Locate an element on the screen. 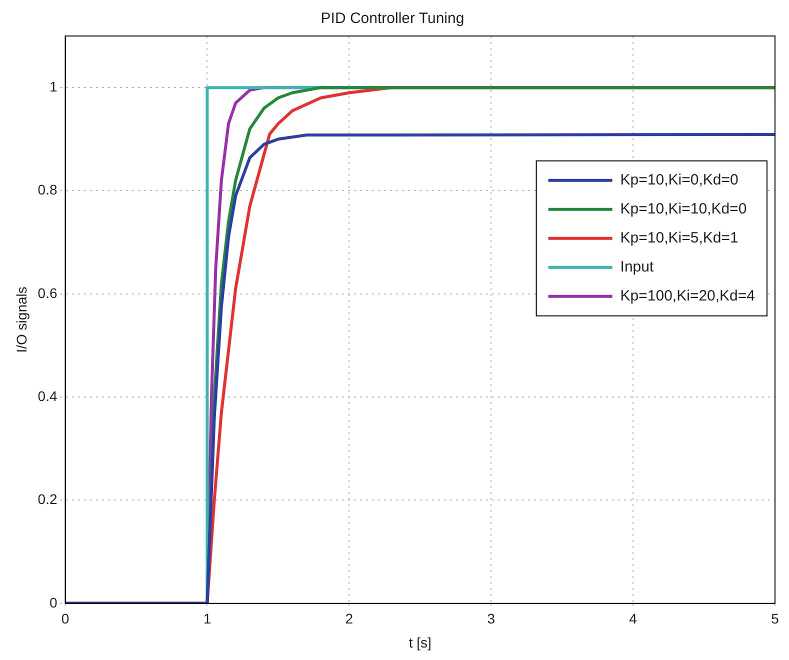  legend-label: Kp=10,Ki=0,Kd=0 is located at coordinates (679, 179).